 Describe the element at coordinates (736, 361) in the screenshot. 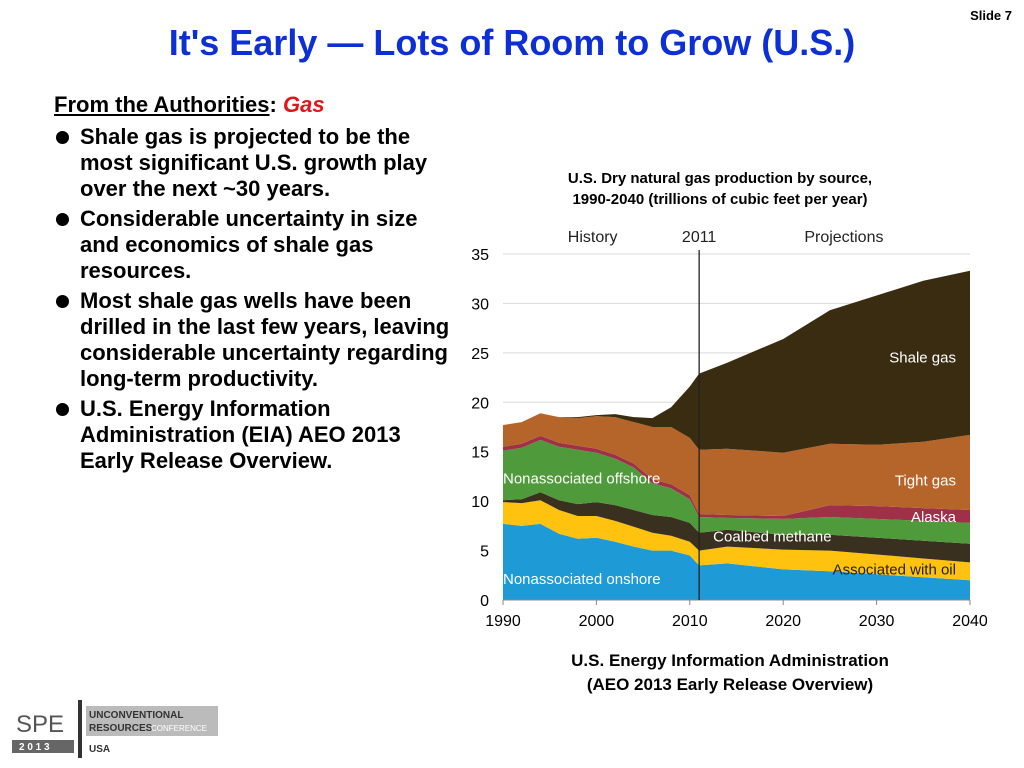

I see `series-area-shale-gas` at that location.